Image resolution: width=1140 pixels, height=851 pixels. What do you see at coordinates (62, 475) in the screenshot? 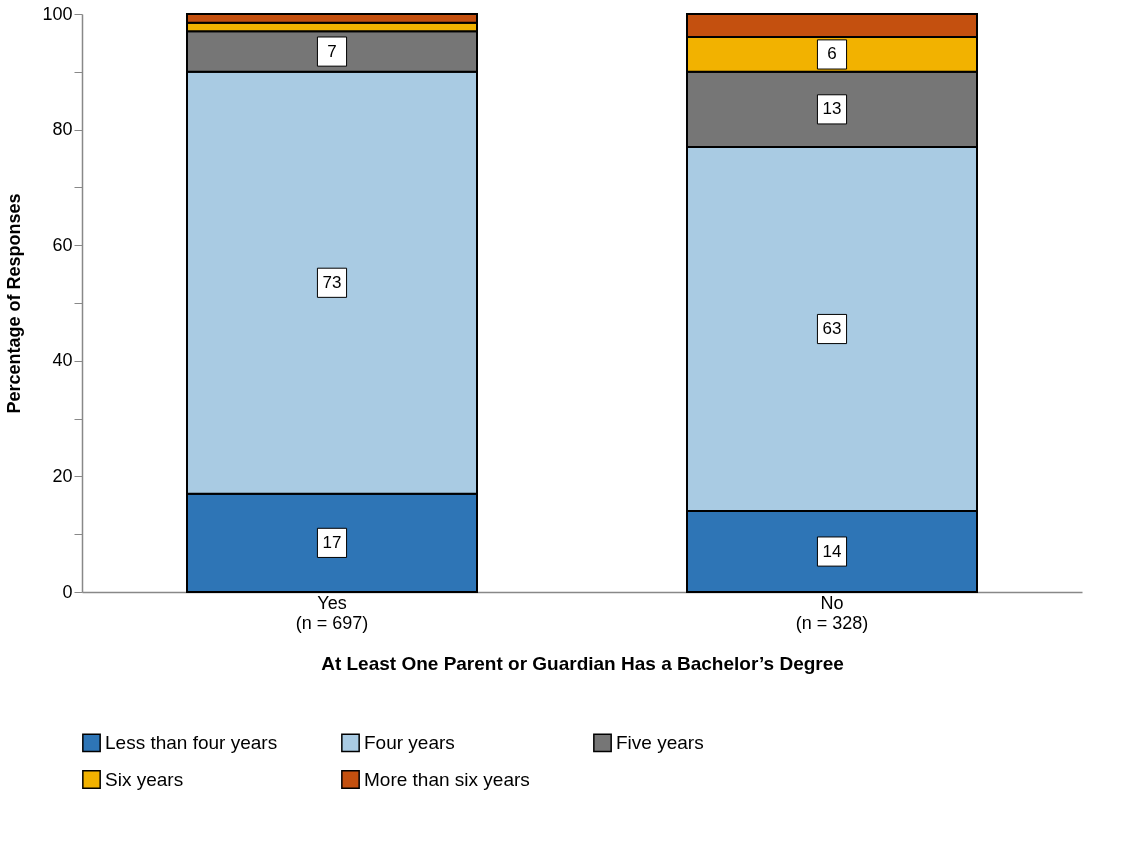
I see `y-tick-label: 20` at bounding box center [62, 475].